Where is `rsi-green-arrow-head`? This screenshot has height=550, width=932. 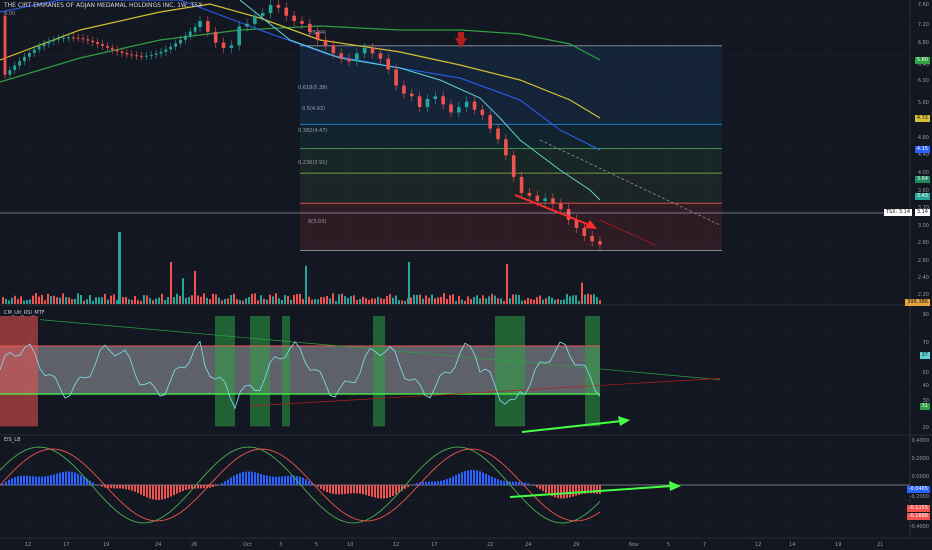 rsi-green-arrow-head is located at coordinates (624, 421).